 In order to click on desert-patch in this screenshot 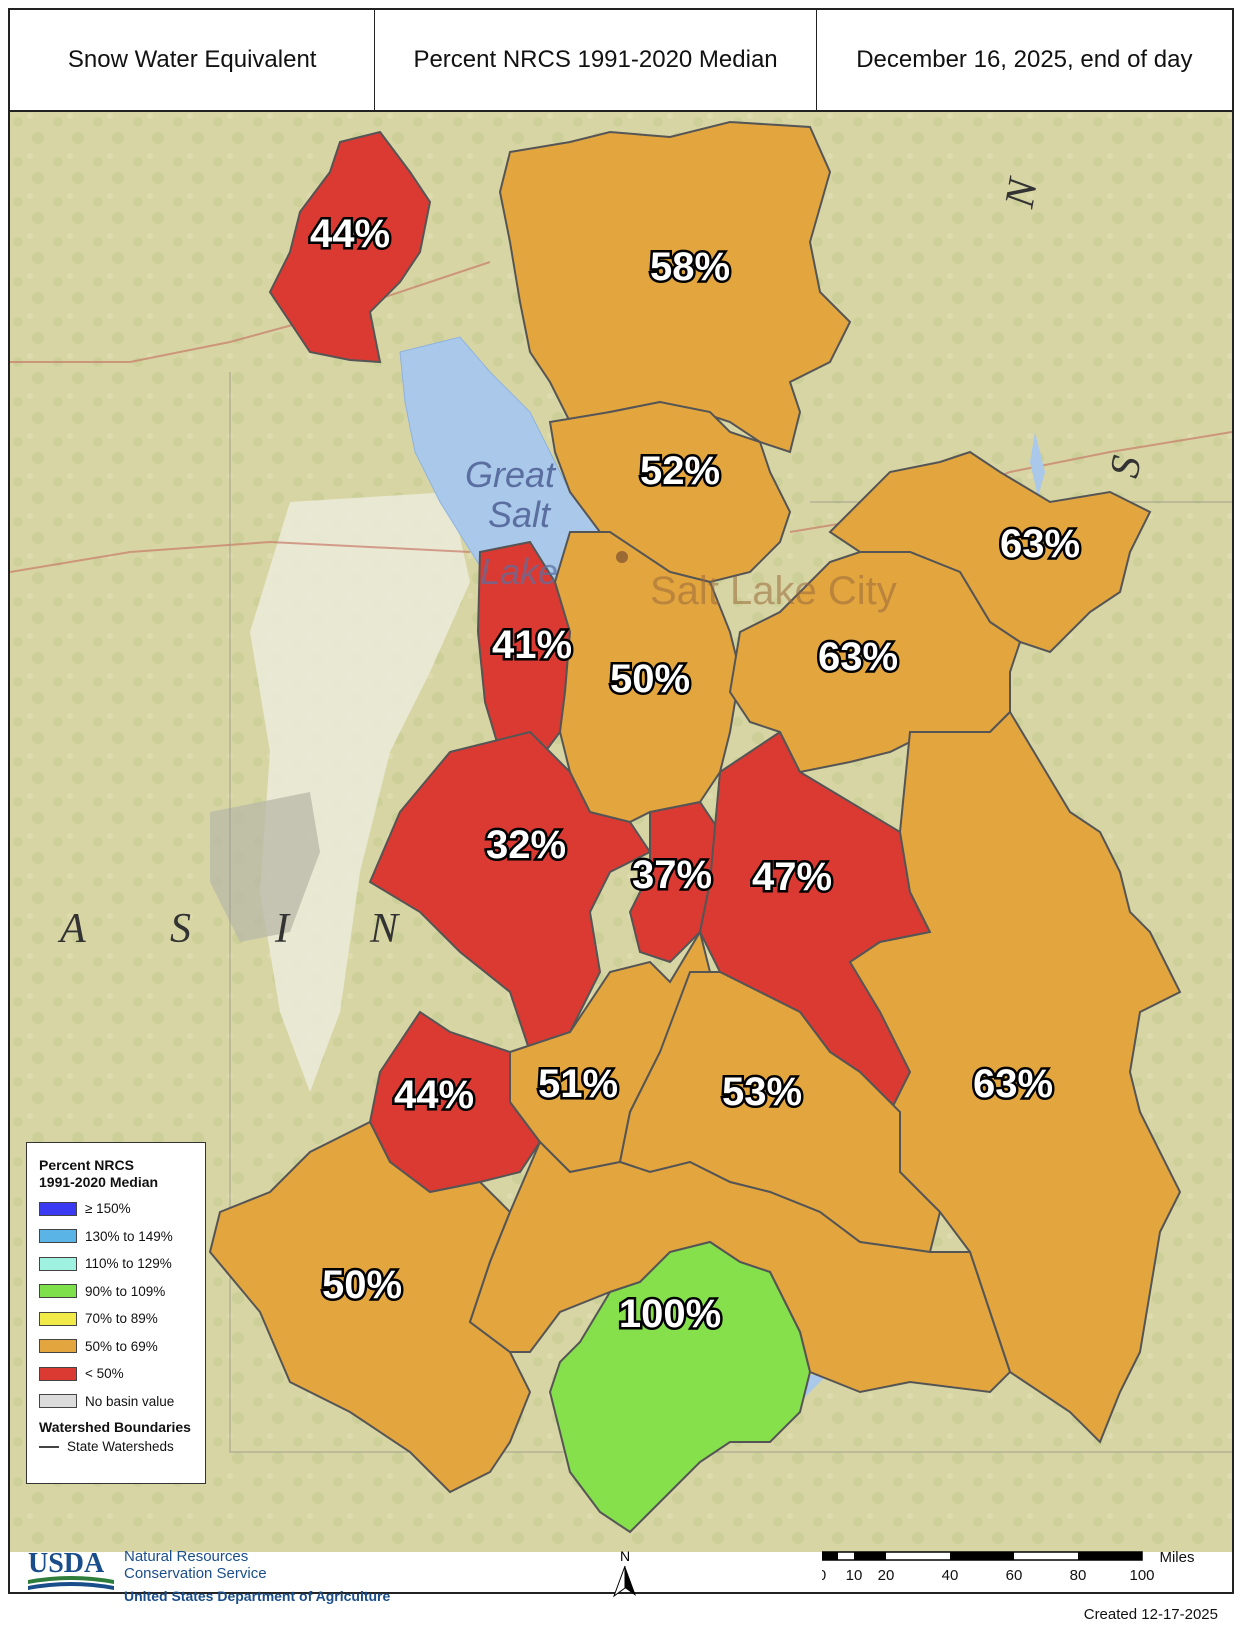, I will do `click(265, 867)`.